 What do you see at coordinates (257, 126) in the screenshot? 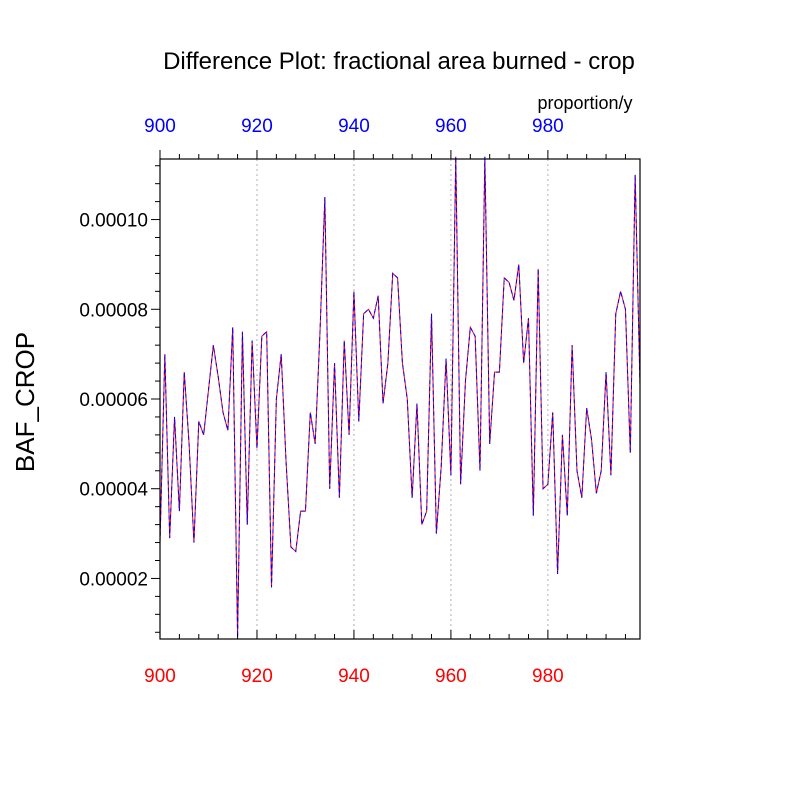
I see `top-x-tick-label: 920` at bounding box center [257, 126].